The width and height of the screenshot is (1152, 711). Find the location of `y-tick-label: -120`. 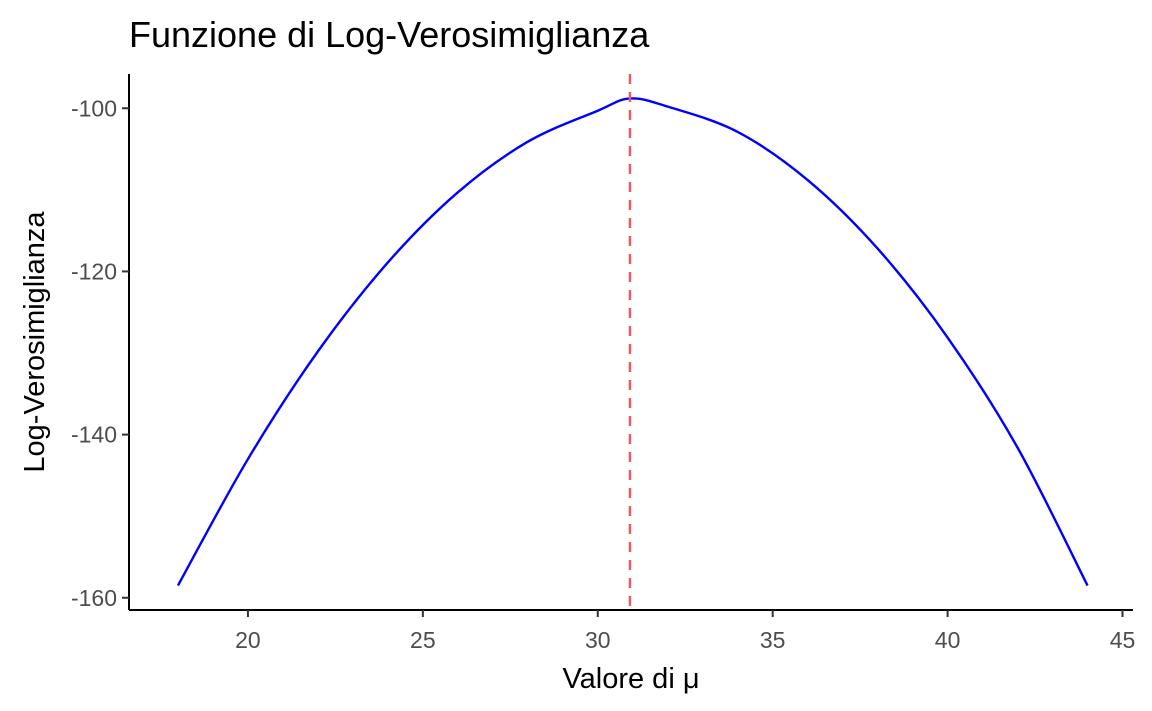

y-tick-label: -120 is located at coordinates (94, 271).